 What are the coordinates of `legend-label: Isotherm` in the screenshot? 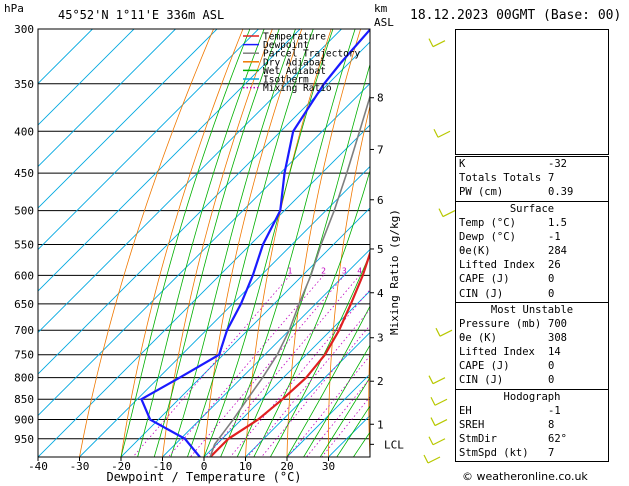 It's located at (286, 80).